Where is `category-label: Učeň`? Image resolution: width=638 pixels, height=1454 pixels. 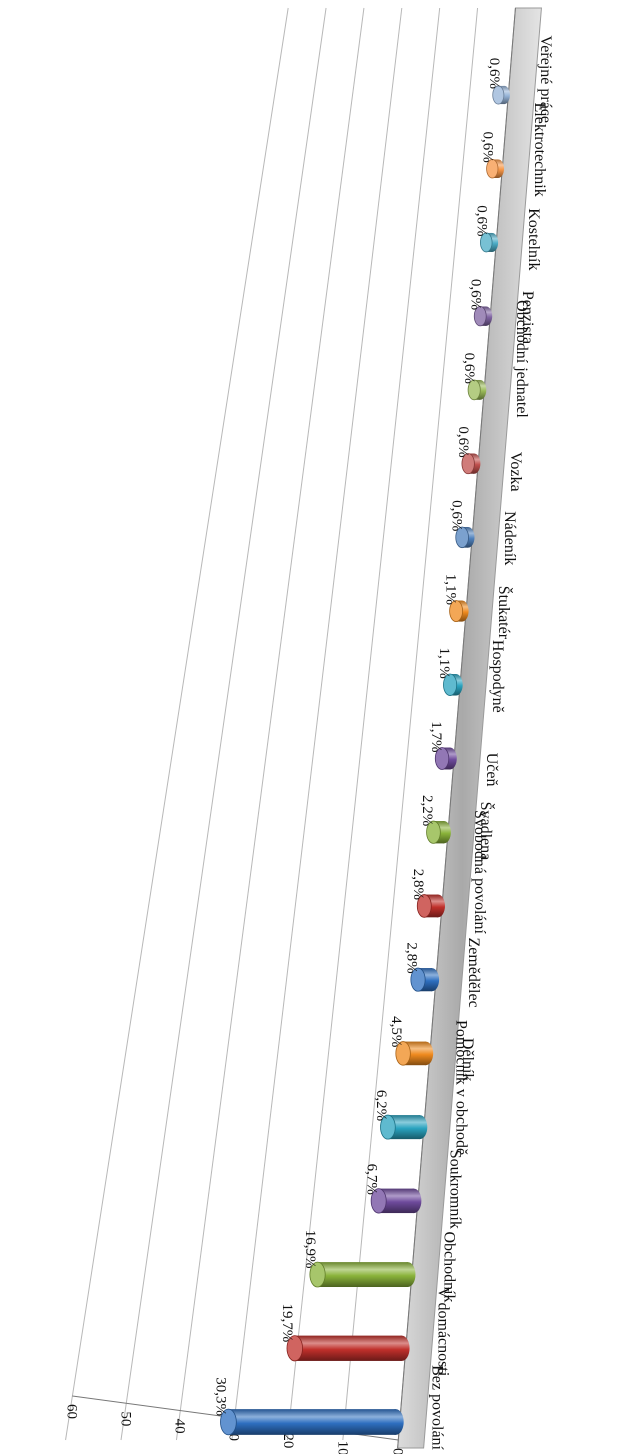 category-label: Učeň is located at coordinates (491, 770).